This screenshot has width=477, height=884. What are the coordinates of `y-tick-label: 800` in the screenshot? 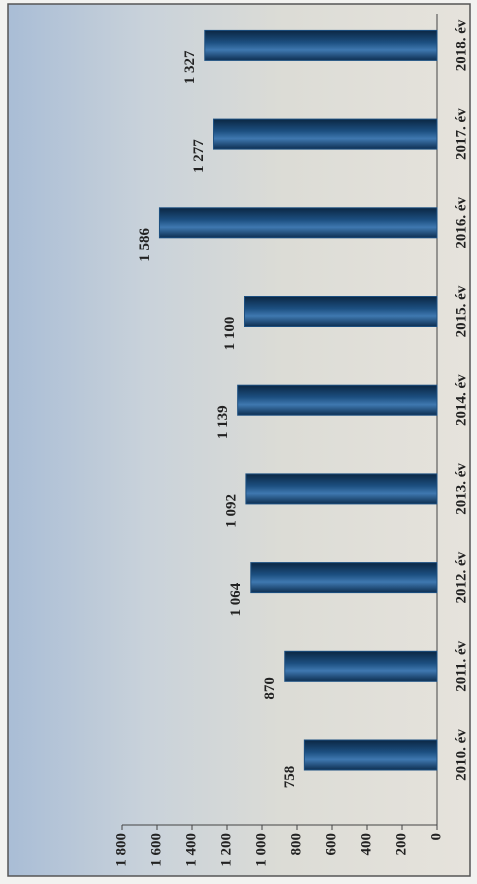 It's located at (296, 844).